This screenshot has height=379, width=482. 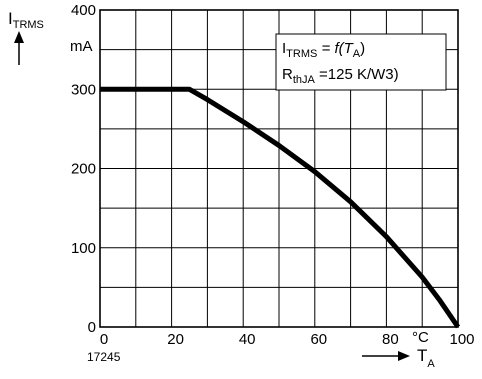 What do you see at coordinates (81, 46) in the screenshot?
I see `y-unit-label: mA` at bounding box center [81, 46].